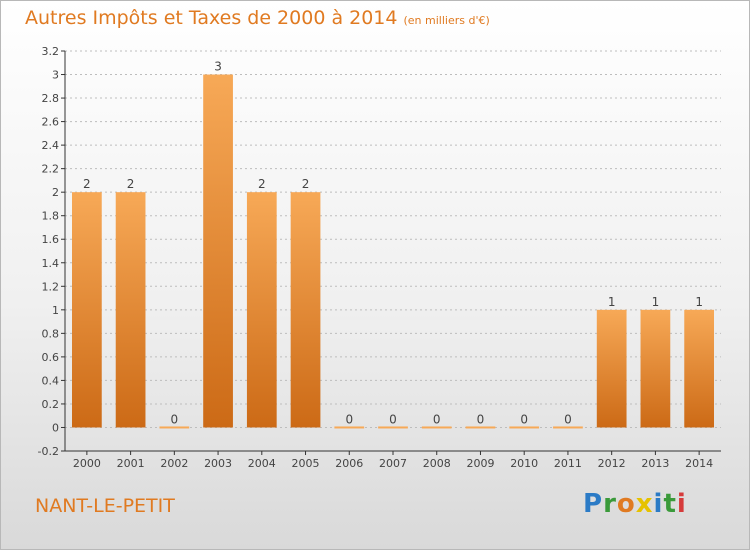 This screenshot has height=550, width=750. Describe the element at coordinates (51, 145) in the screenshot. I see `y-tick-label: 2.4` at that location.